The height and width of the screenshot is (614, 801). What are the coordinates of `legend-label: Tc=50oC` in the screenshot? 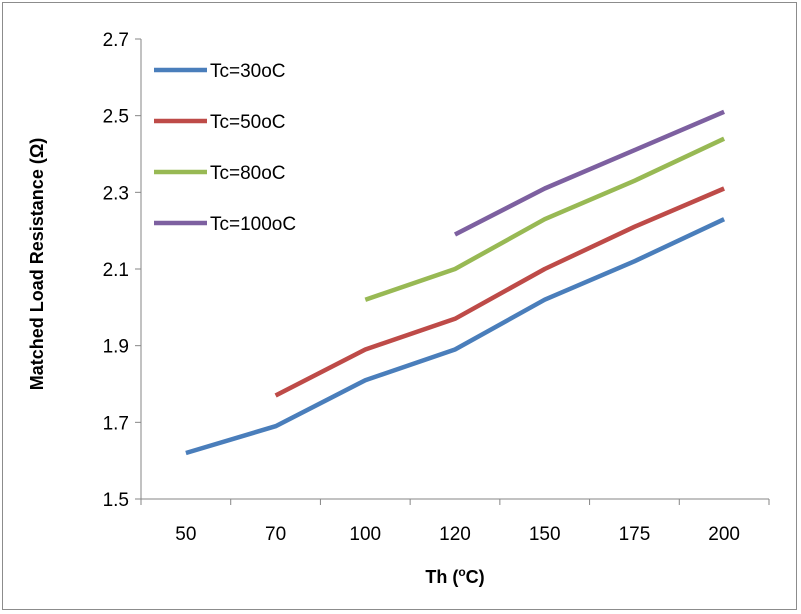 It's located at (248, 122).